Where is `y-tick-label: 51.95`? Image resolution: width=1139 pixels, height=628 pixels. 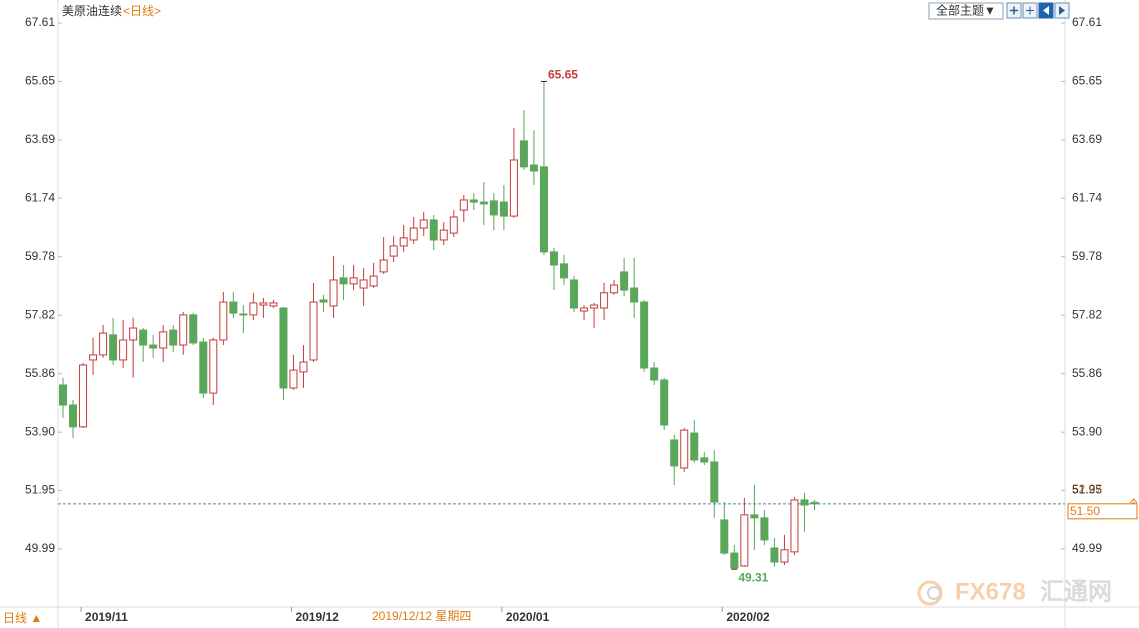 y-tick-label: 51.95 is located at coordinates (40, 490).